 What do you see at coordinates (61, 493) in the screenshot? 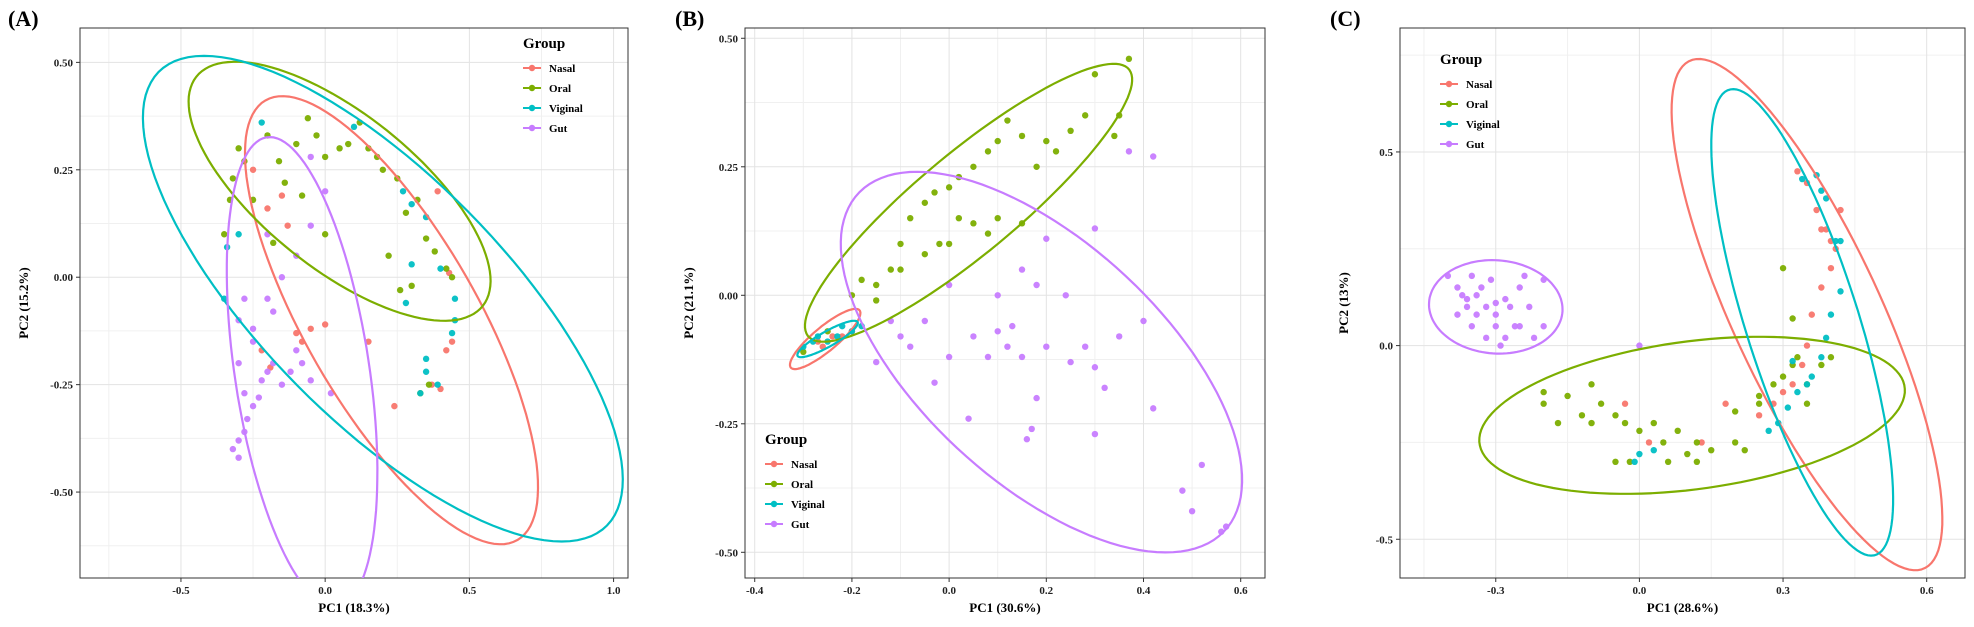
I see `y-tick-label: -0.50` at bounding box center [61, 493].